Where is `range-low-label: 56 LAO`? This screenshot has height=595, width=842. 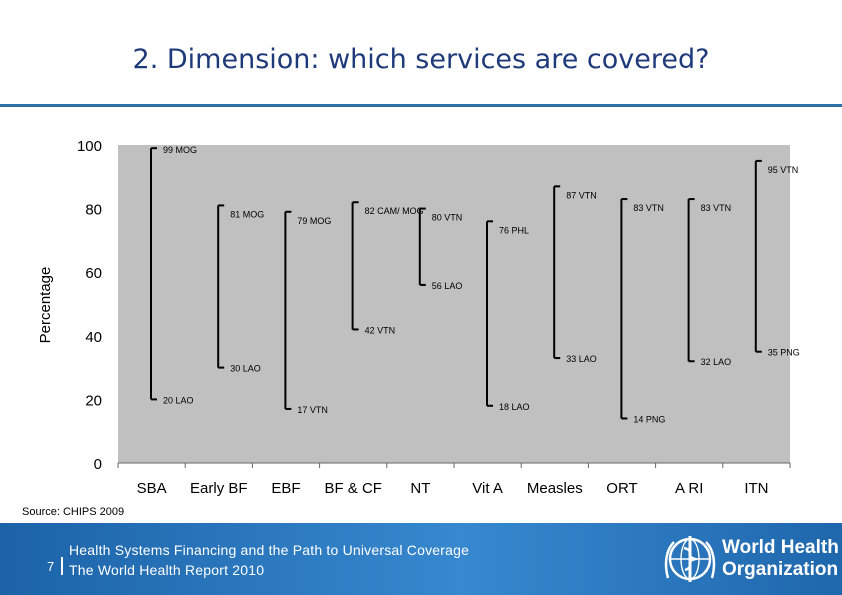 range-low-label: 56 LAO is located at coordinates (447, 286).